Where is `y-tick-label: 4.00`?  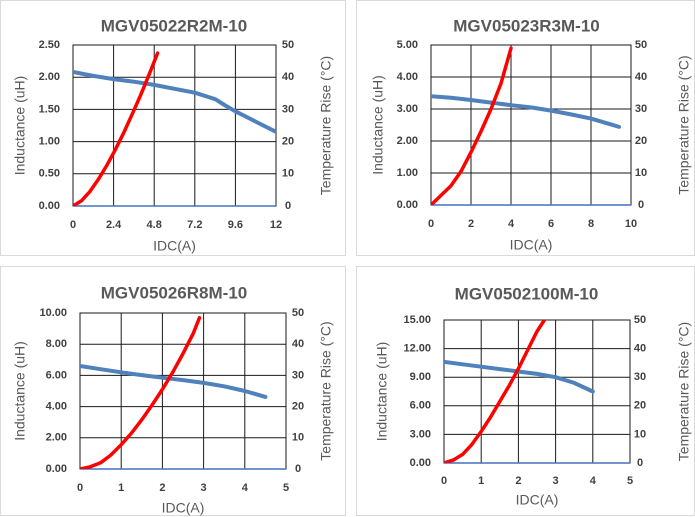 y-tick-label: 4.00 is located at coordinates (56, 407).